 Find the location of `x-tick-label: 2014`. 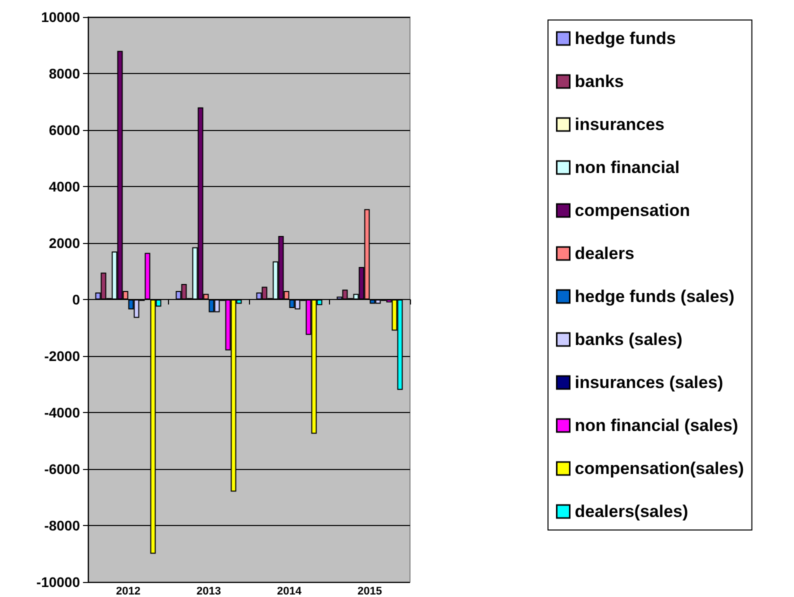

x-tick-label: 2014 is located at coordinates (289, 591).